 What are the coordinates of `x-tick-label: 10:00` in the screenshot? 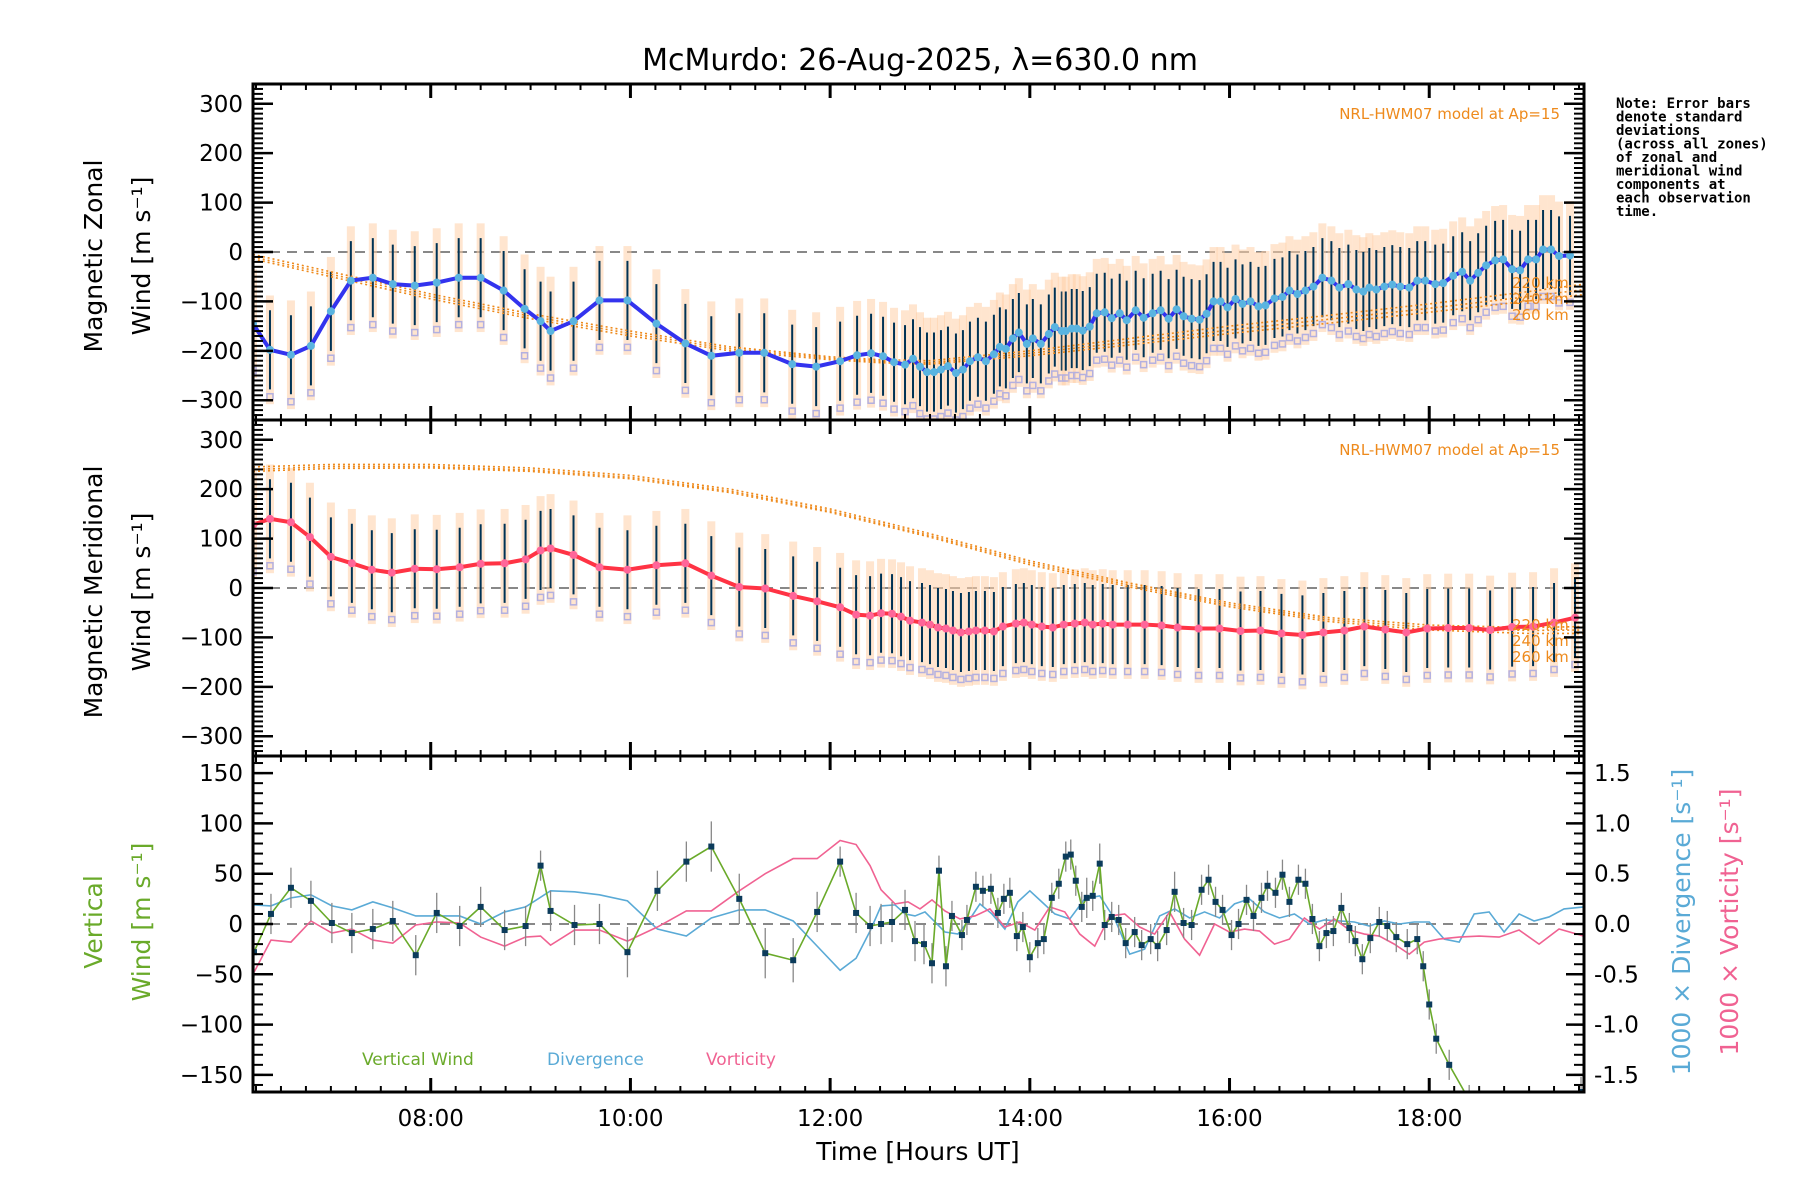 It's located at (630, 1119).